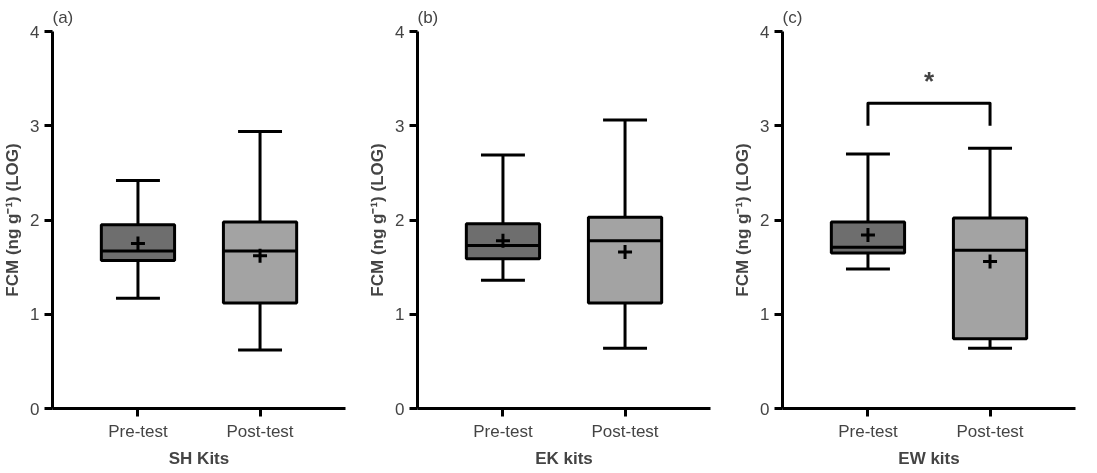  I want to click on x-axis-title: EW kits, so click(929, 458).